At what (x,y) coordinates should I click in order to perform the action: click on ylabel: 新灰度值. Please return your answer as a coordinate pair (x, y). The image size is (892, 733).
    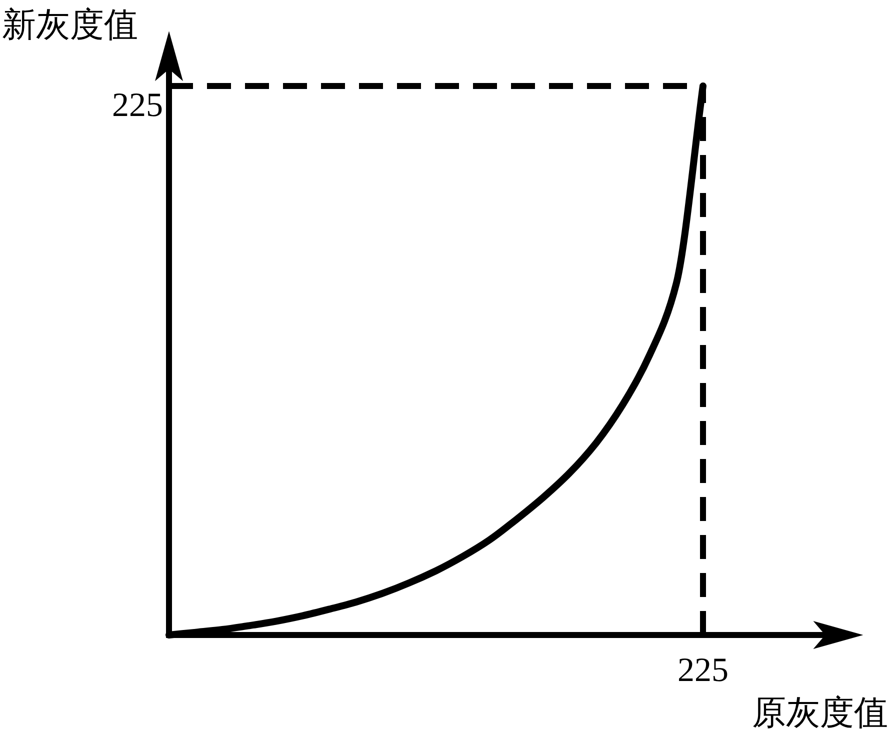
    Looking at the image, I should click on (70, 25).